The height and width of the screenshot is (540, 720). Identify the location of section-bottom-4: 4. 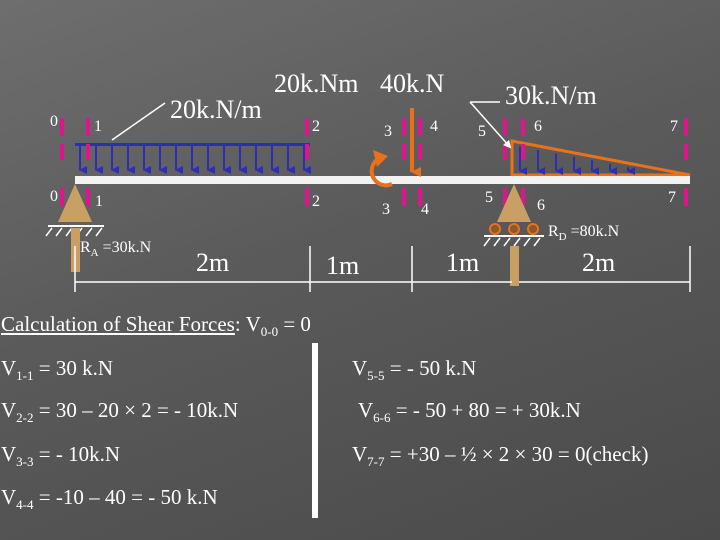
(425, 209).